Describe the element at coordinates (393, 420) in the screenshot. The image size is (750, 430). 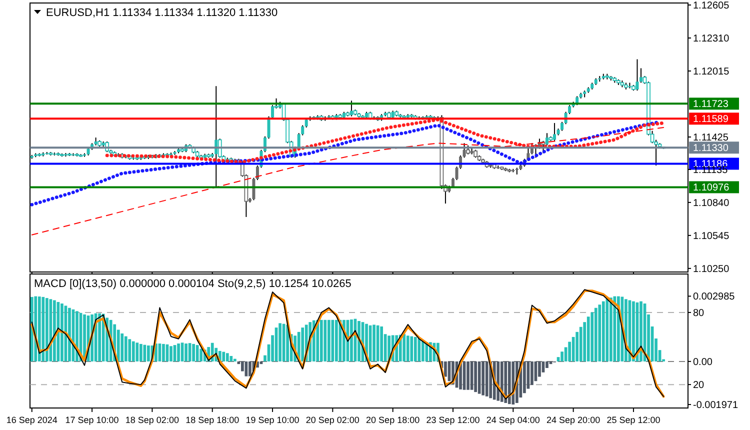
I see `x-tick-label: 20 Sep 18:00` at that location.